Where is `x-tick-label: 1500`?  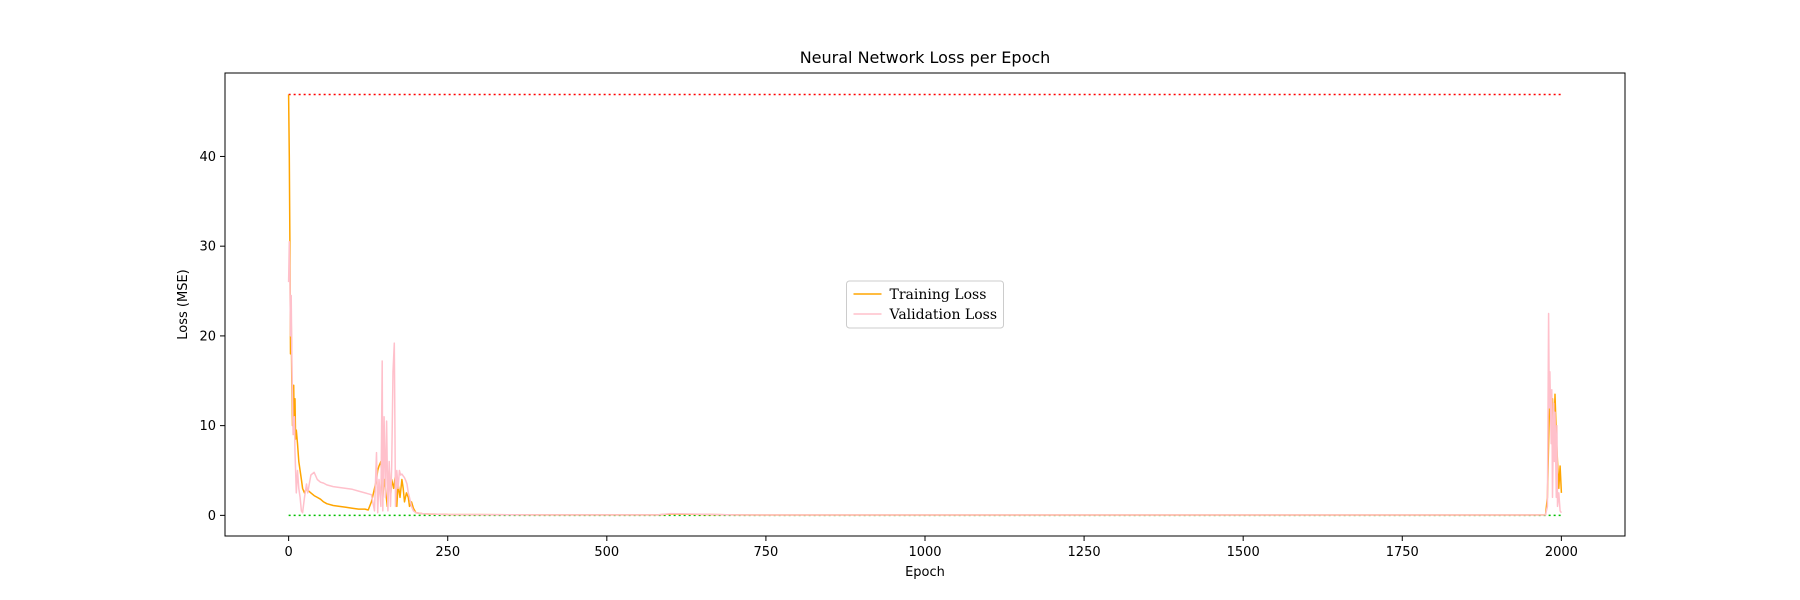
x-tick-label: 1500 is located at coordinates (1243, 552).